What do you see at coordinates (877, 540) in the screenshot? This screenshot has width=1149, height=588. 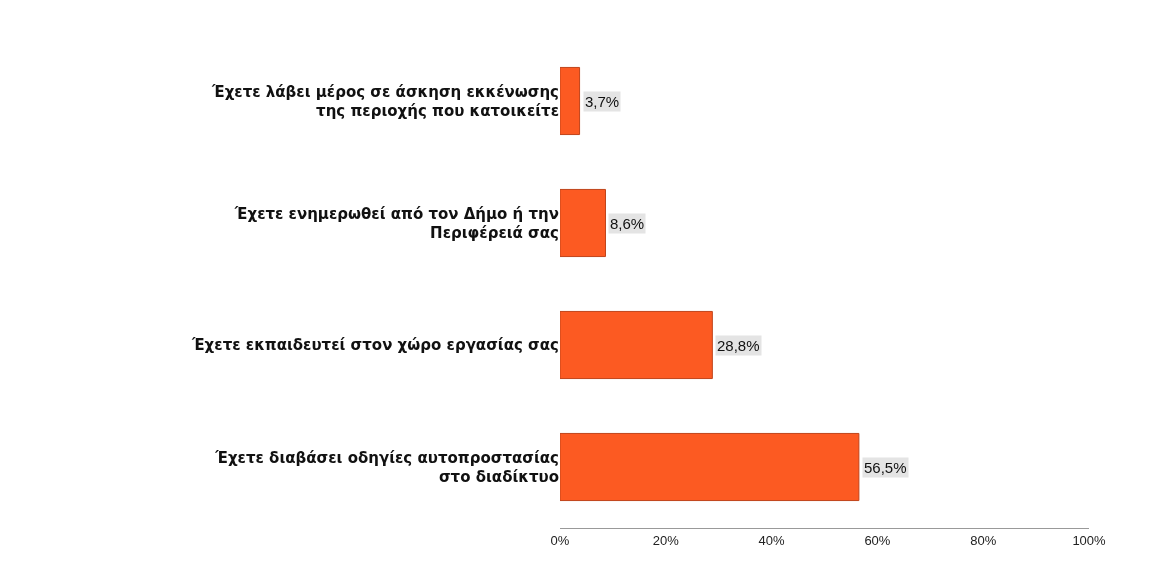 I see `x-tick-label: 60%` at bounding box center [877, 540].